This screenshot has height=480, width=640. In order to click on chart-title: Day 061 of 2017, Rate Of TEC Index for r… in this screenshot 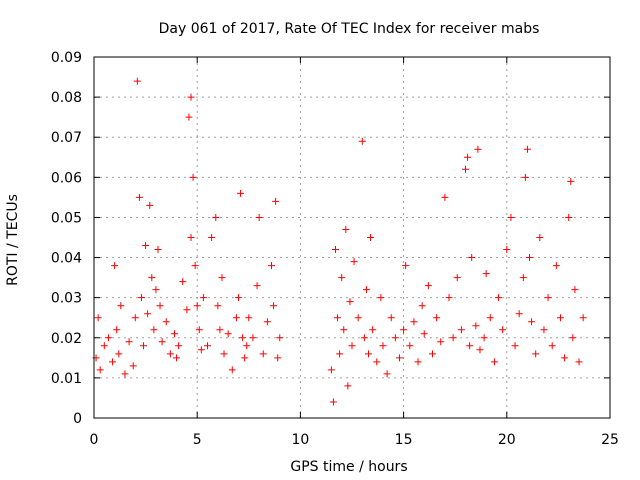, I will do `click(349, 29)`.